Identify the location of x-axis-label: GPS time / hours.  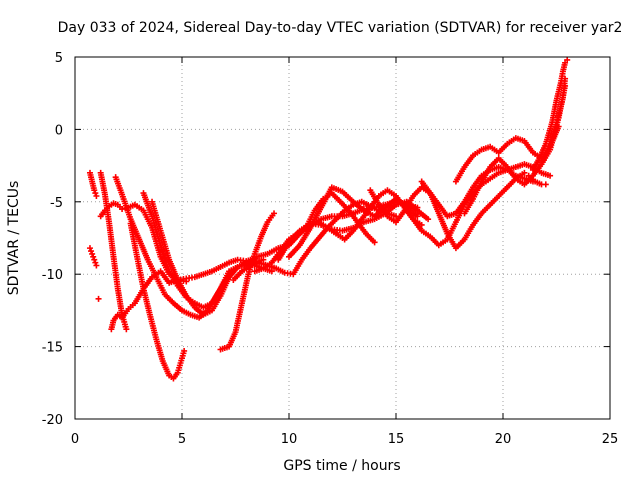
(341, 466).